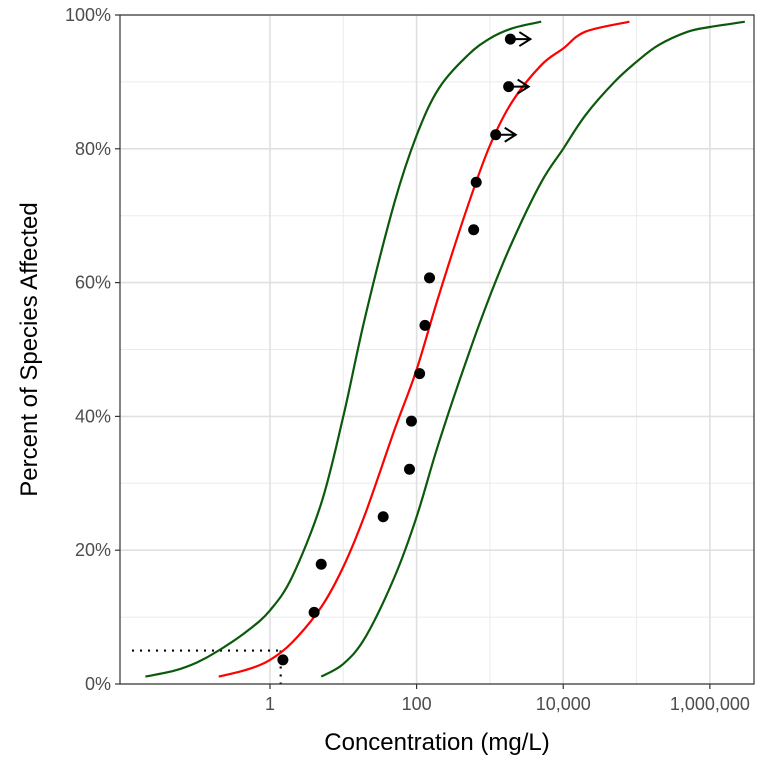  I want to click on x-tick-label: 1, so click(270, 704).